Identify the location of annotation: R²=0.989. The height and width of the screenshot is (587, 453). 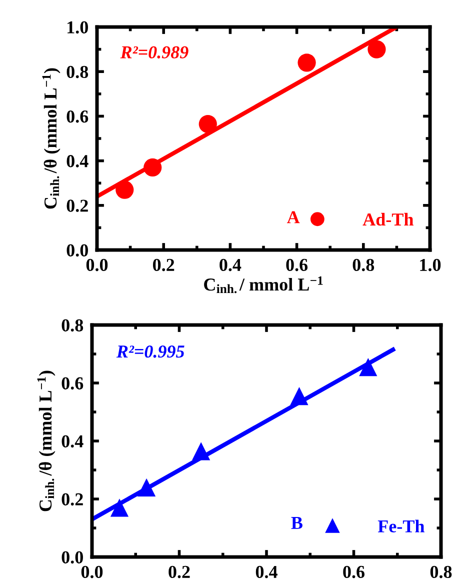
(154, 52).